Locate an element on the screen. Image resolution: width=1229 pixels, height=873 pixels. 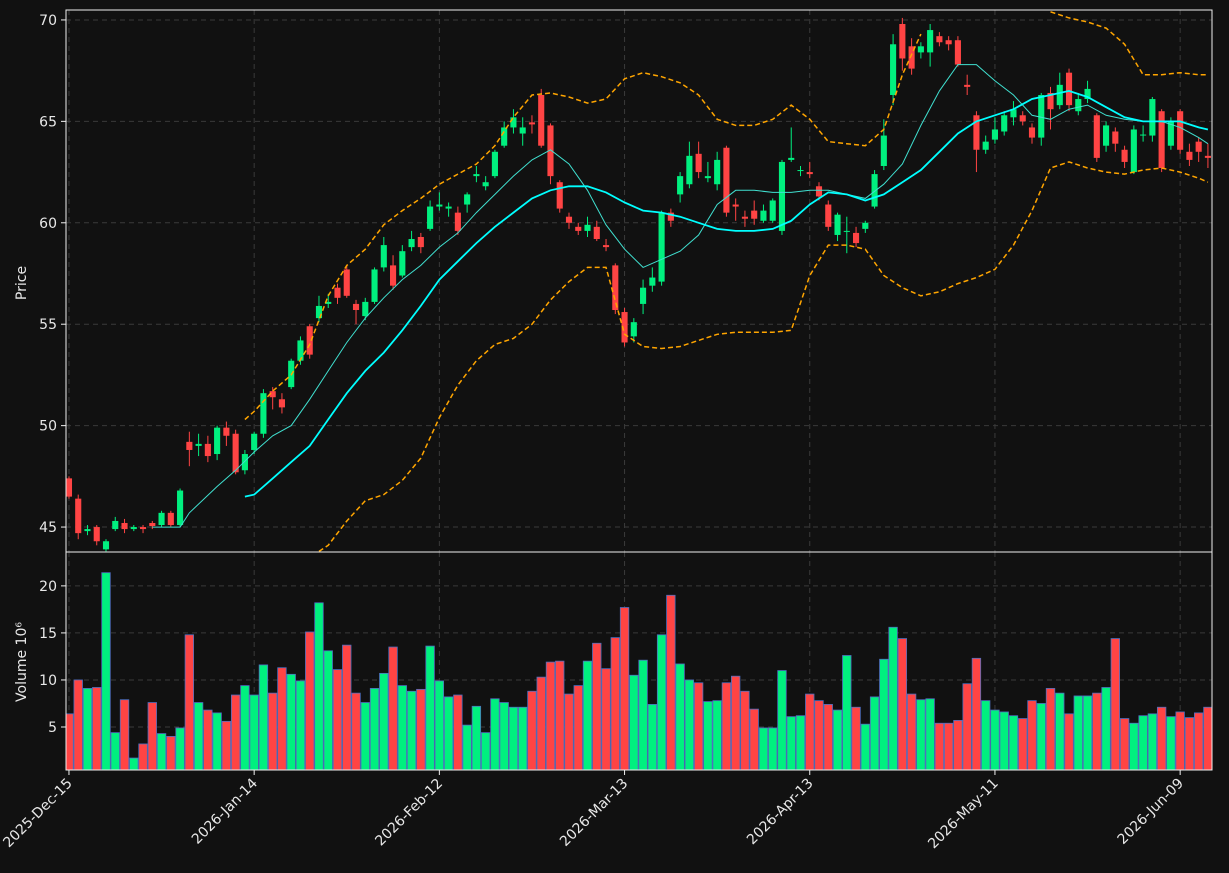
y-tick-label: 5 is located at coordinates (52, 728).